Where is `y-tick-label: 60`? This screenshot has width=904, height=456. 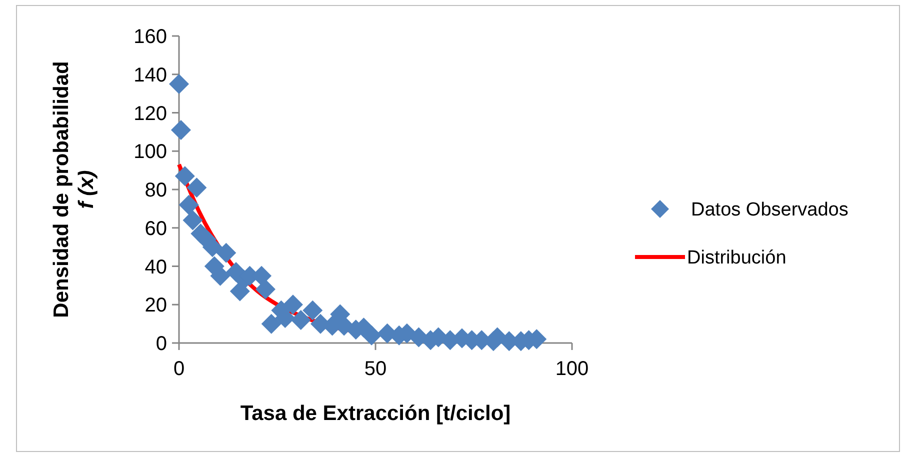
y-tick-label: 60 is located at coordinates (155, 229).